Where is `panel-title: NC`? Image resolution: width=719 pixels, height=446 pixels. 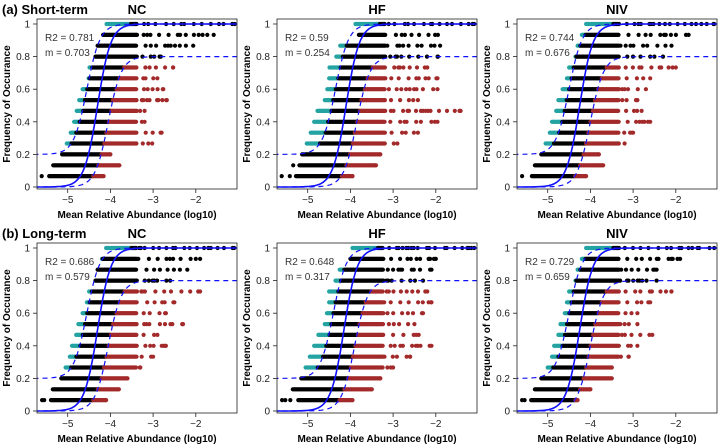 panel-title: NC is located at coordinates (137, 9).